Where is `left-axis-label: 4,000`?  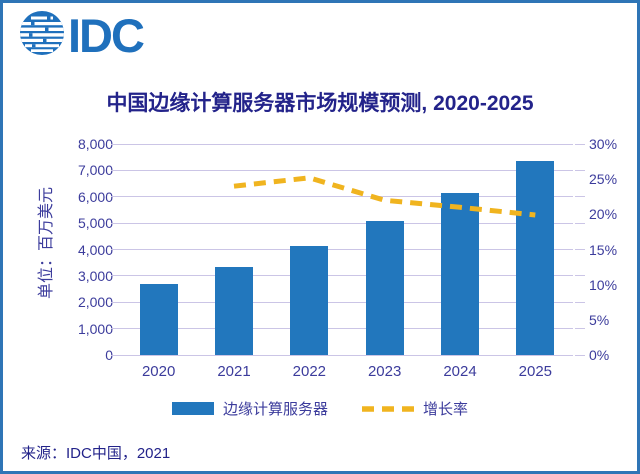 left-axis-label: 4,000 is located at coordinates (95, 249).